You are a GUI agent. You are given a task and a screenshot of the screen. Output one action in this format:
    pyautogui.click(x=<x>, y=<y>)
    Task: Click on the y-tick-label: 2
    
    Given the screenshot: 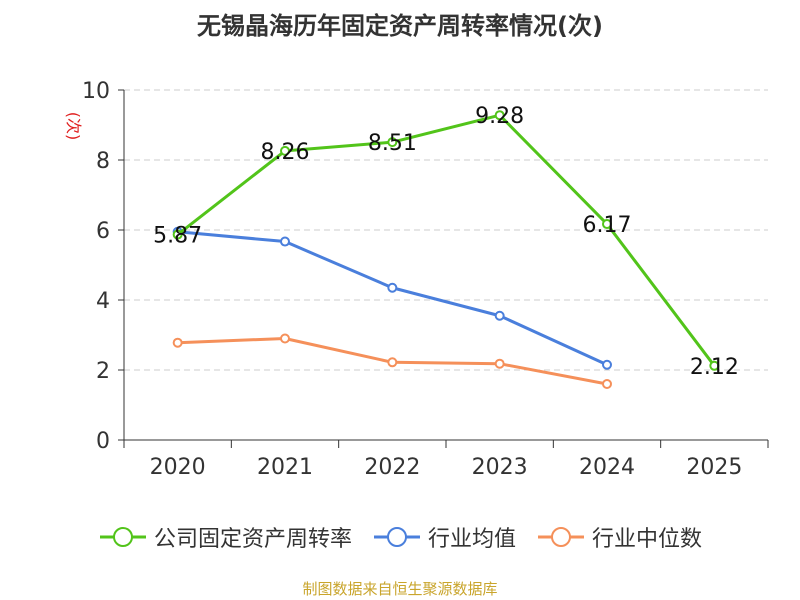 What is the action you would take?
    pyautogui.click(x=103, y=371)
    